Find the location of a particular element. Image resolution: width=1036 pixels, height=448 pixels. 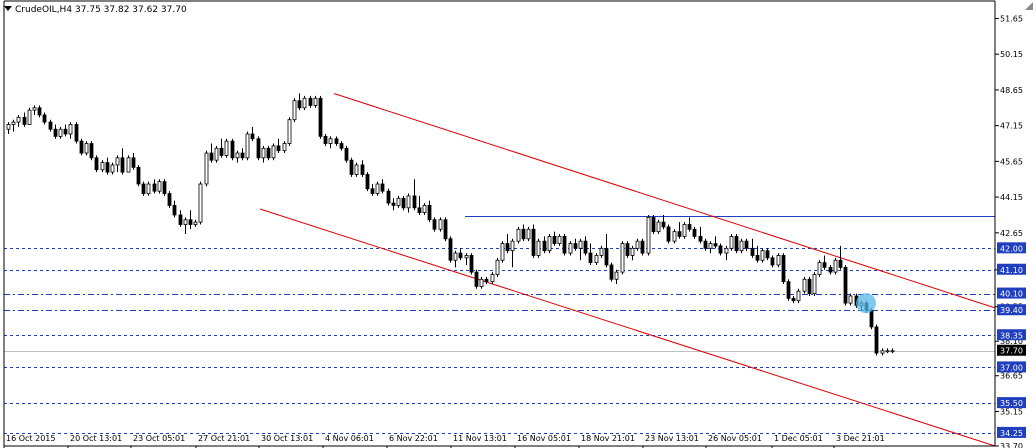

x-tick-label: 30 Oct 13:01 is located at coordinates (287, 438).